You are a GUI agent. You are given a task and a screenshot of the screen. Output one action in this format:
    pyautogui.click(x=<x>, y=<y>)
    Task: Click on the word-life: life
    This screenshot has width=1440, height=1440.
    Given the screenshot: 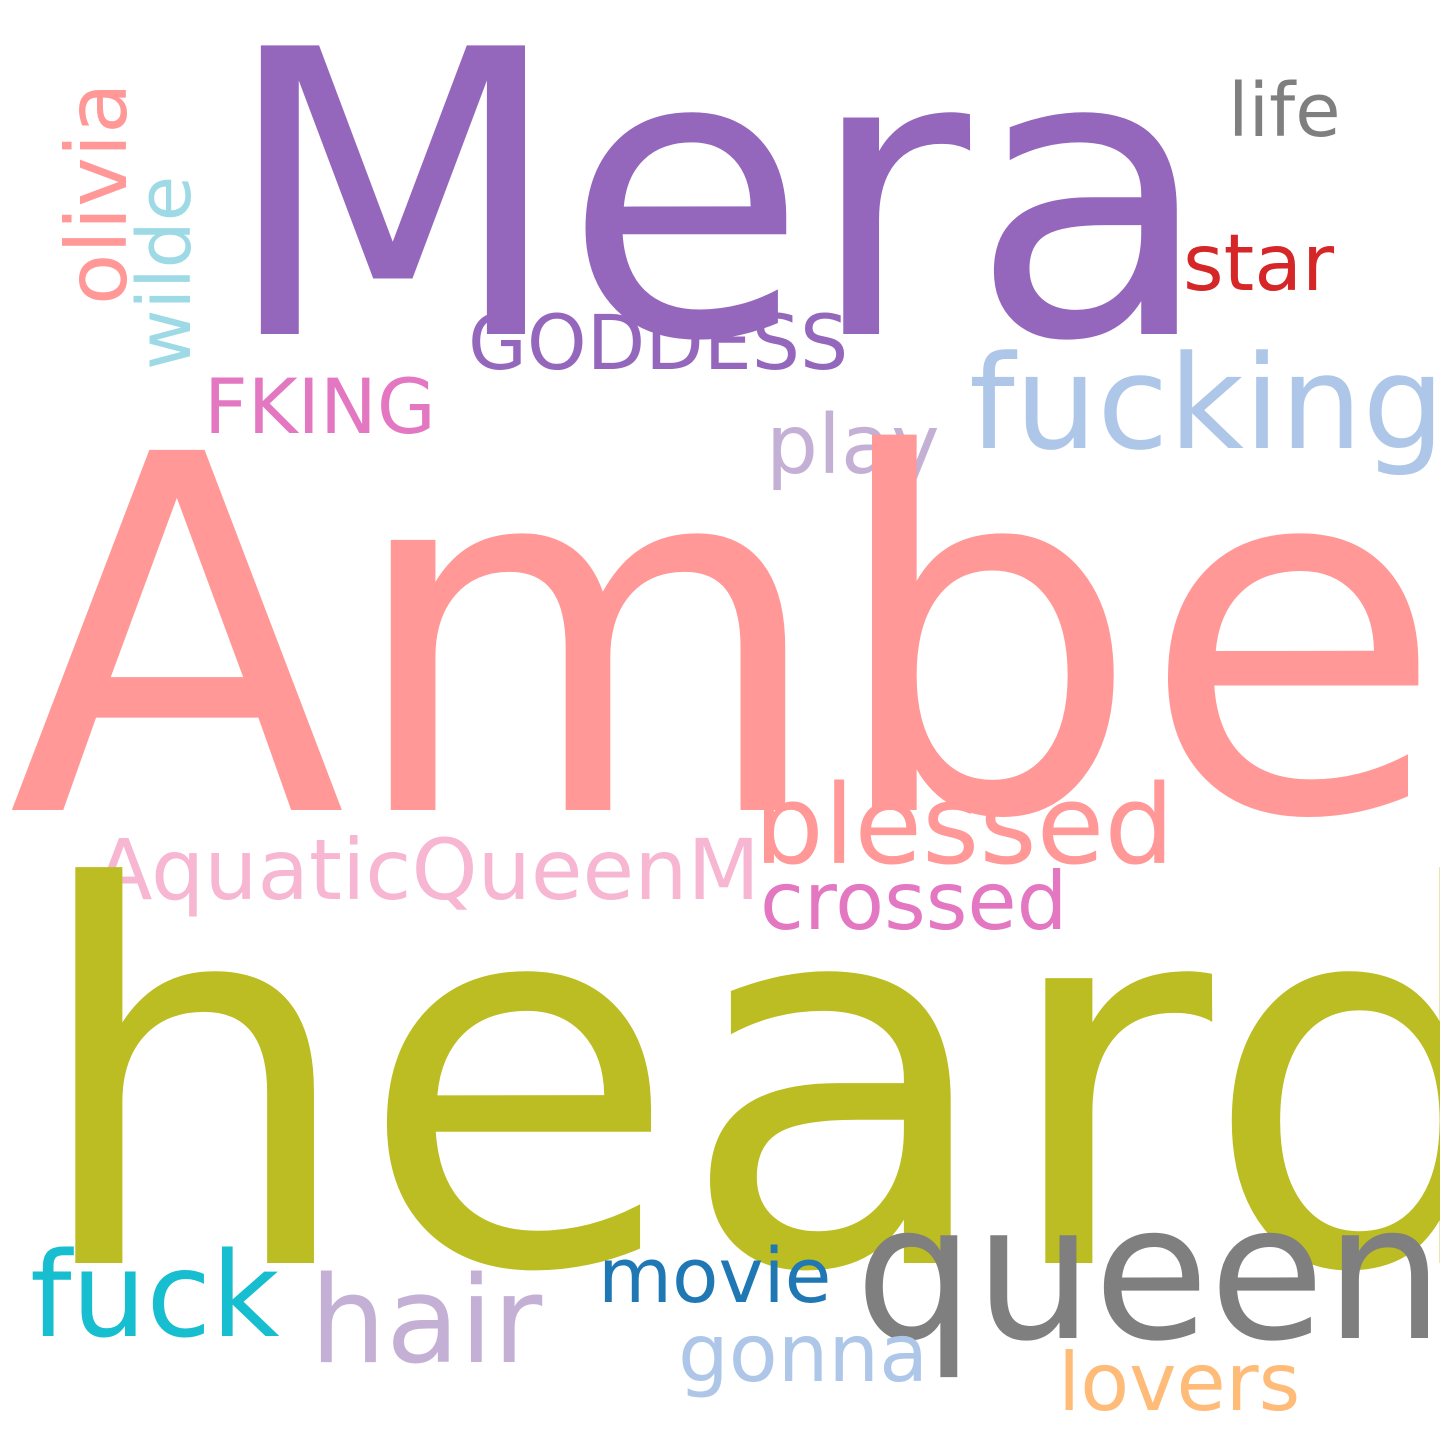 What is the action you would take?
    pyautogui.click(x=1284, y=111)
    